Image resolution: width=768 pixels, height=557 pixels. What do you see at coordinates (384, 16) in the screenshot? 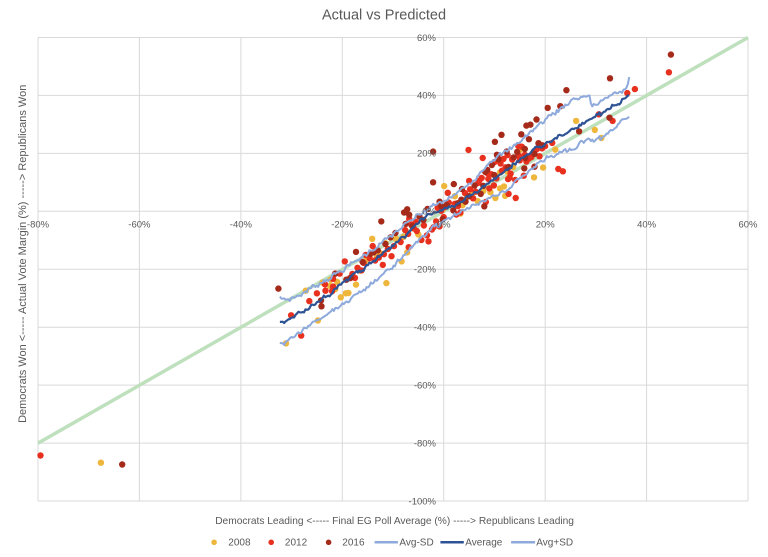
I see `svg-text: Actual vs Predicted` at bounding box center [384, 16].